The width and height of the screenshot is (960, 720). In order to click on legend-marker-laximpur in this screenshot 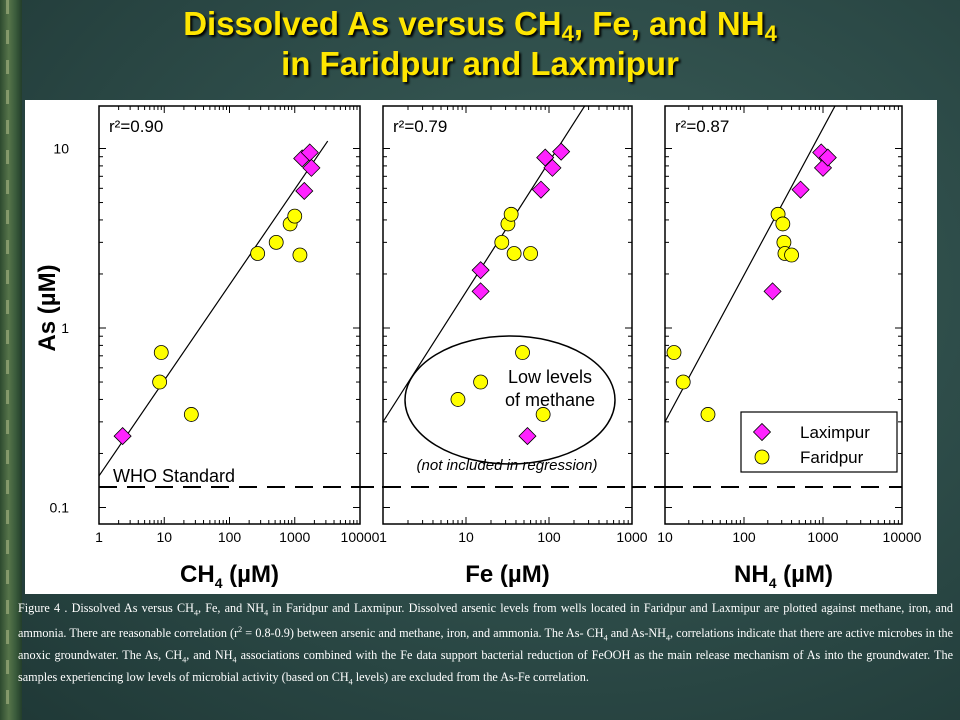, I will do `click(762, 432)`.